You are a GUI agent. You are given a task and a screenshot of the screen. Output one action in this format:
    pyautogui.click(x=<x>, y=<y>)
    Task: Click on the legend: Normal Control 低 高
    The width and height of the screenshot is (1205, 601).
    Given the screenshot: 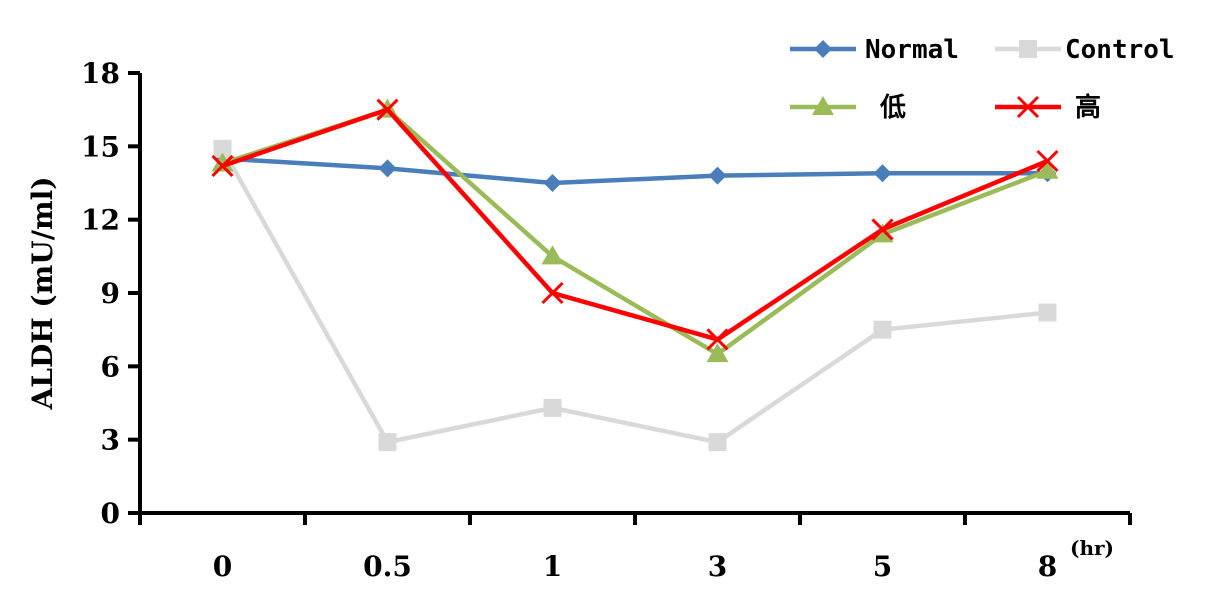 What is the action you would take?
    pyautogui.click(x=982, y=79)
    